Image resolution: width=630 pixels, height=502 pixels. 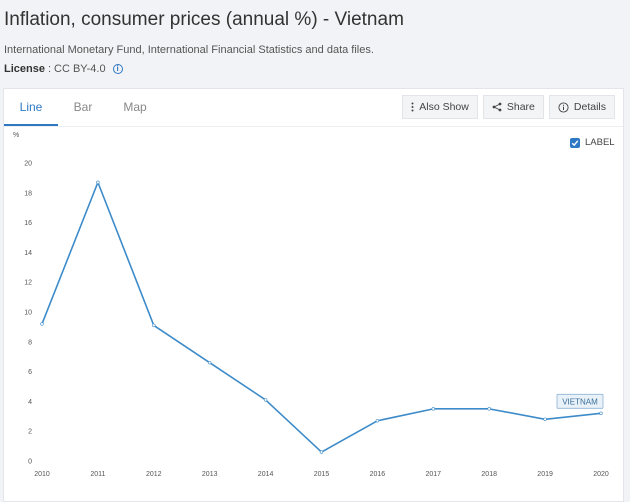 I want to click on check-icon, so click(x=575, y=142).